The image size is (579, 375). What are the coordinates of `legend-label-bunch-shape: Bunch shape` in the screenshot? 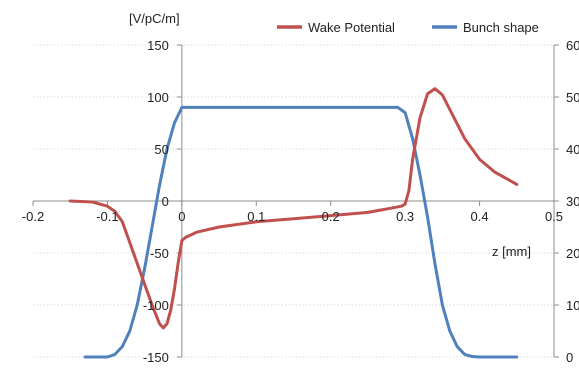 It's located at (501, 27).